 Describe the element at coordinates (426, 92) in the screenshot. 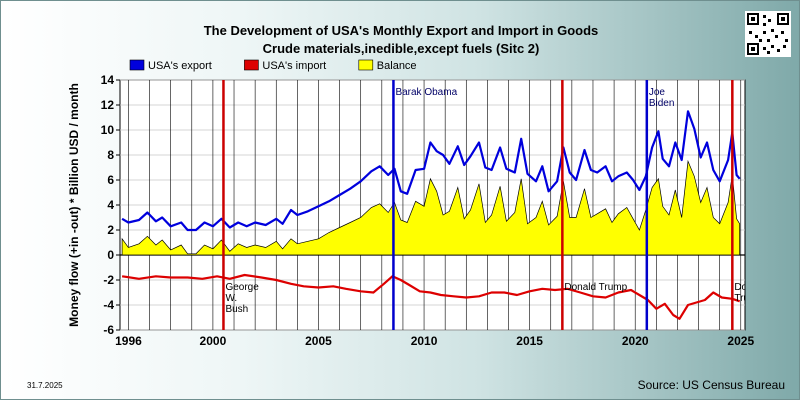

I see `president-label: Barak Obama` at that location.